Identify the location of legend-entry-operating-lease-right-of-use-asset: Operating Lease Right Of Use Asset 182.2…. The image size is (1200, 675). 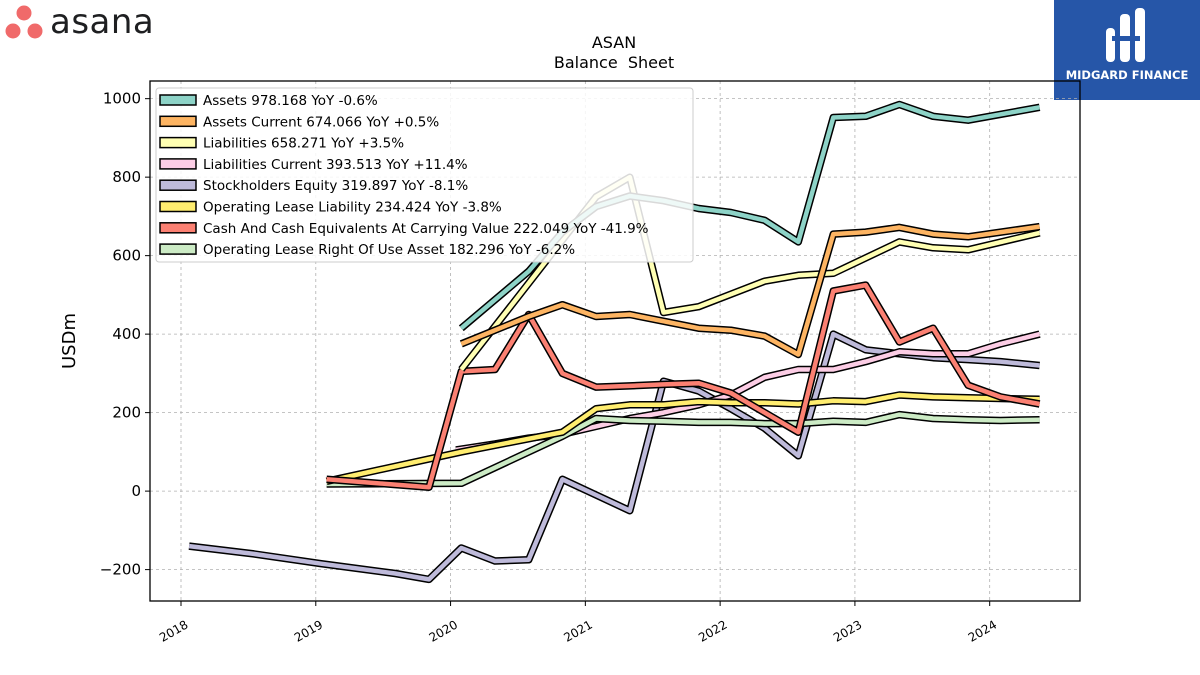
(367, 250).